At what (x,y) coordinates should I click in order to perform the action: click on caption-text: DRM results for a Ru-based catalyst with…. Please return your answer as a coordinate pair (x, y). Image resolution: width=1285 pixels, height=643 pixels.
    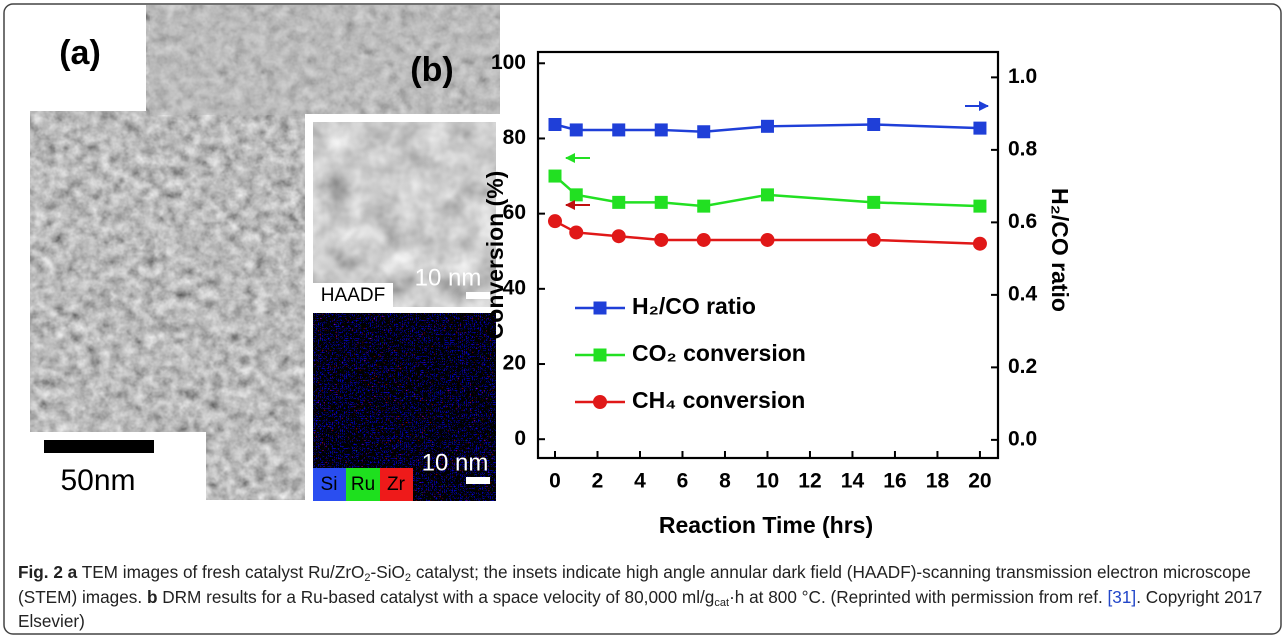
    Looking at the image, I should click on (438, 596).